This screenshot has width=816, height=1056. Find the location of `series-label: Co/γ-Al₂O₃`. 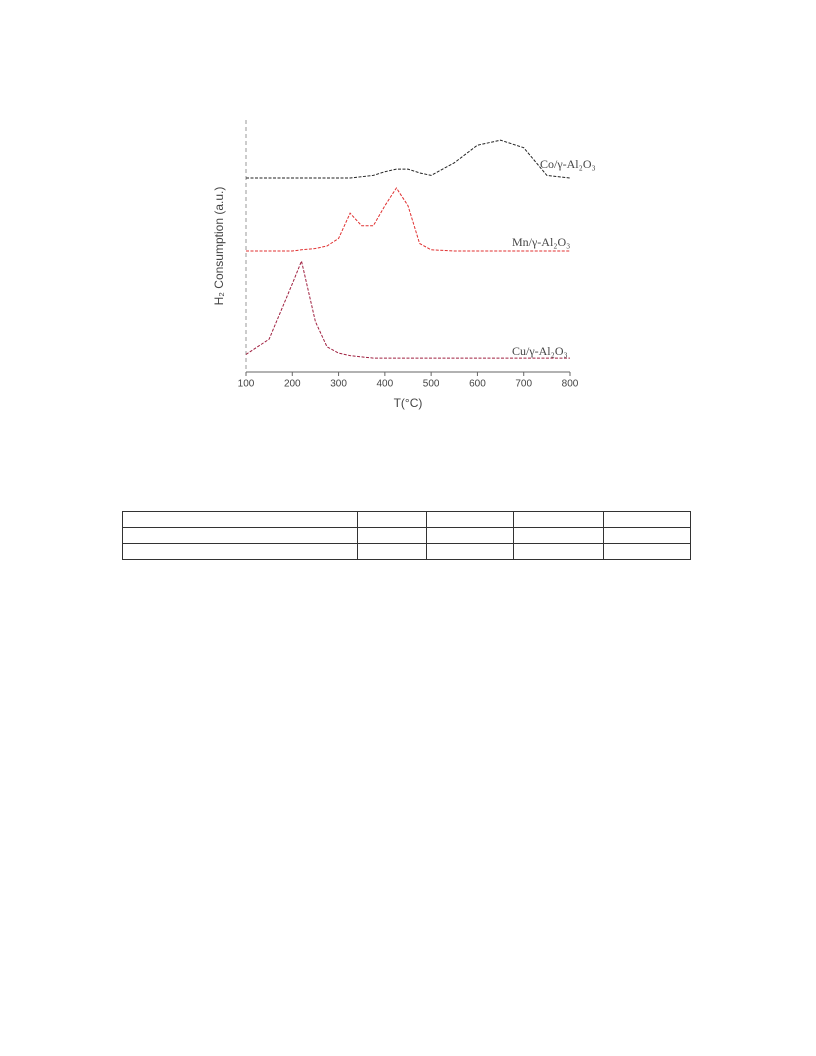

series-label: Co/γ-Al₂O₃ is located at coordinates (568, 164).